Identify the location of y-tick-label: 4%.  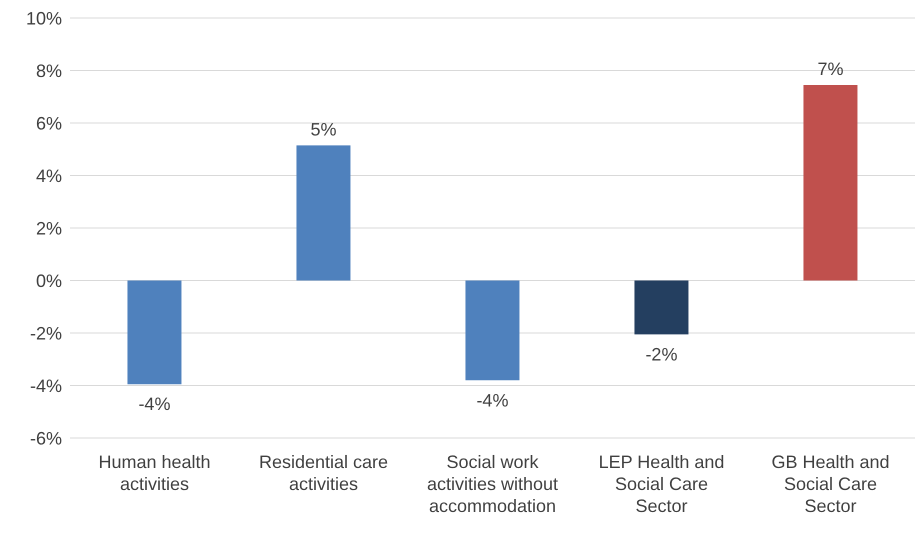
(49, 176).